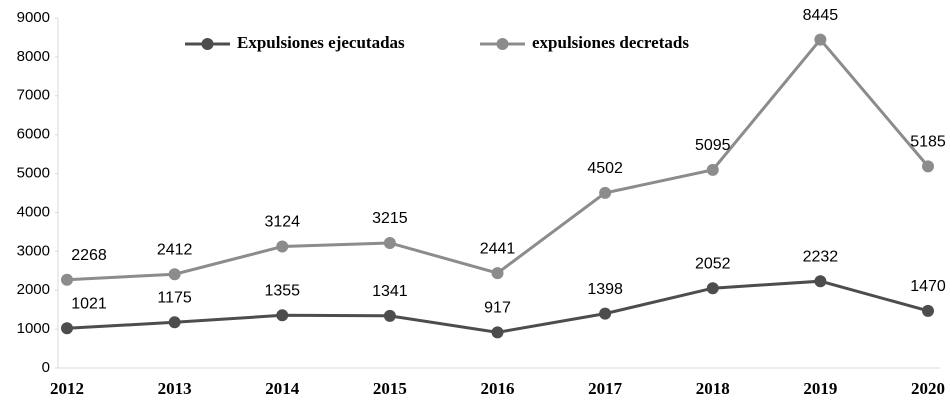 The height and width of the screenshot is (400, 950). What do you see at coordinates (282, 291) in the screenshot?
I see `data-label: 1355` at bounding box center [282, 291].